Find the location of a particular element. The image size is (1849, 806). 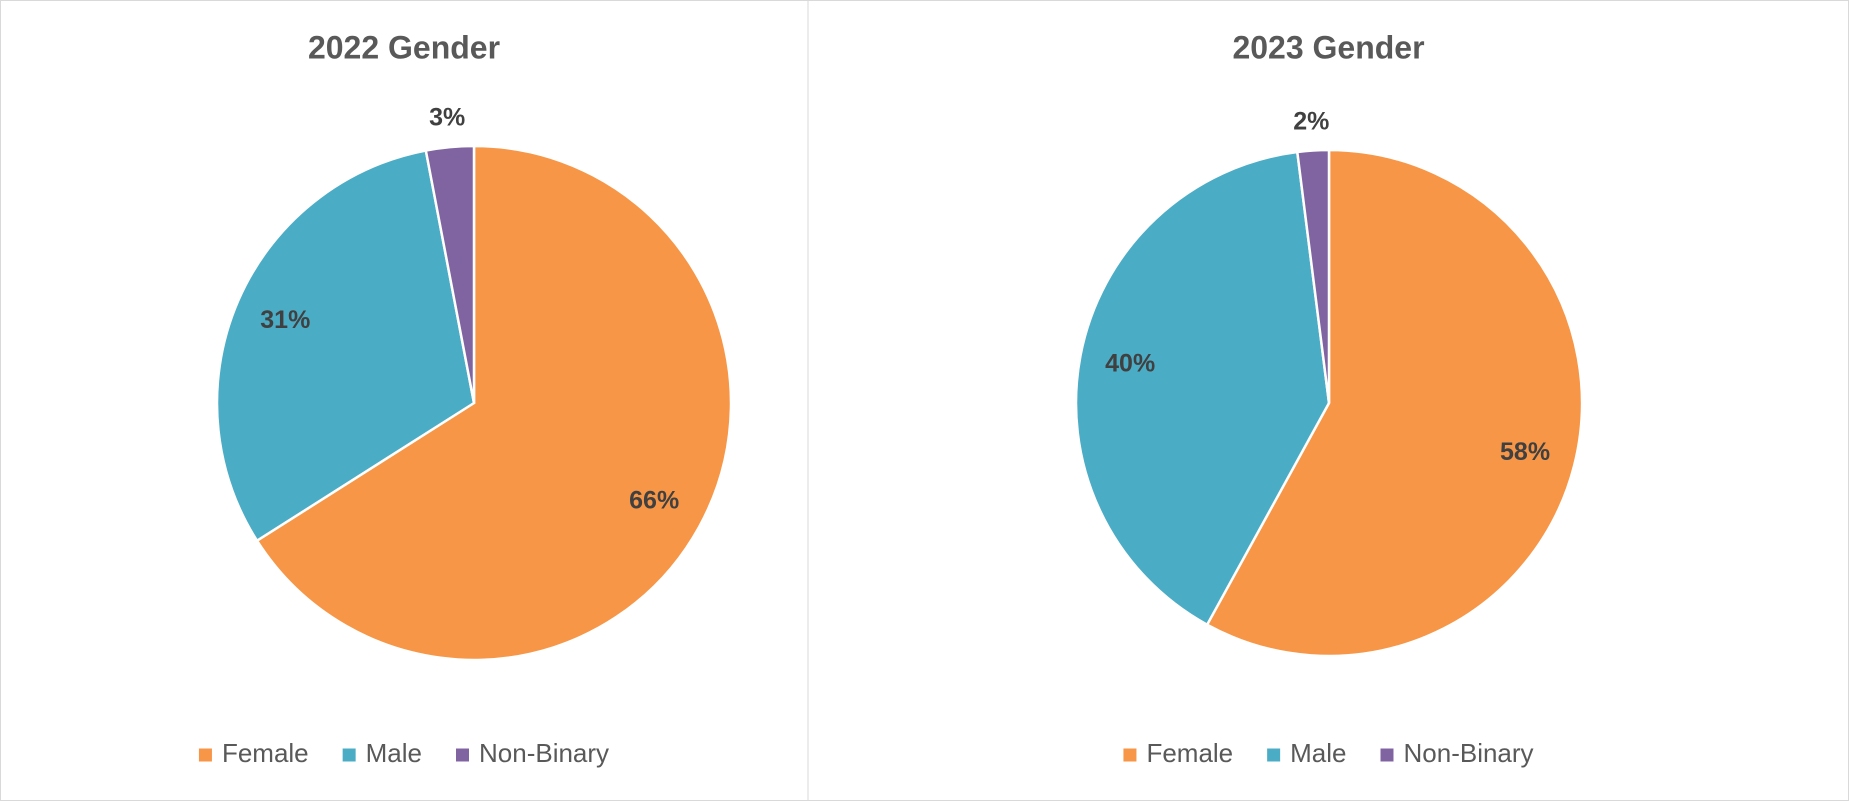

chart-title: 2023 Gender is located at coordinates (1328, 47).